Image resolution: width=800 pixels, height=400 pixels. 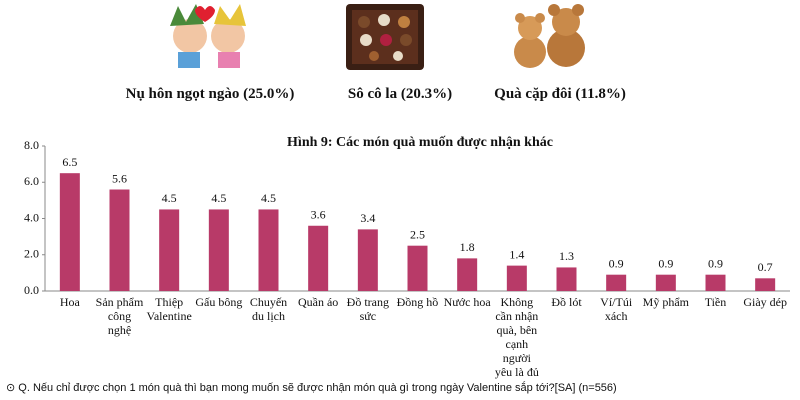 I want to click on gift-caption: Nụ hôn ngọt ngào (25.0%), so click(x=210, y=94).